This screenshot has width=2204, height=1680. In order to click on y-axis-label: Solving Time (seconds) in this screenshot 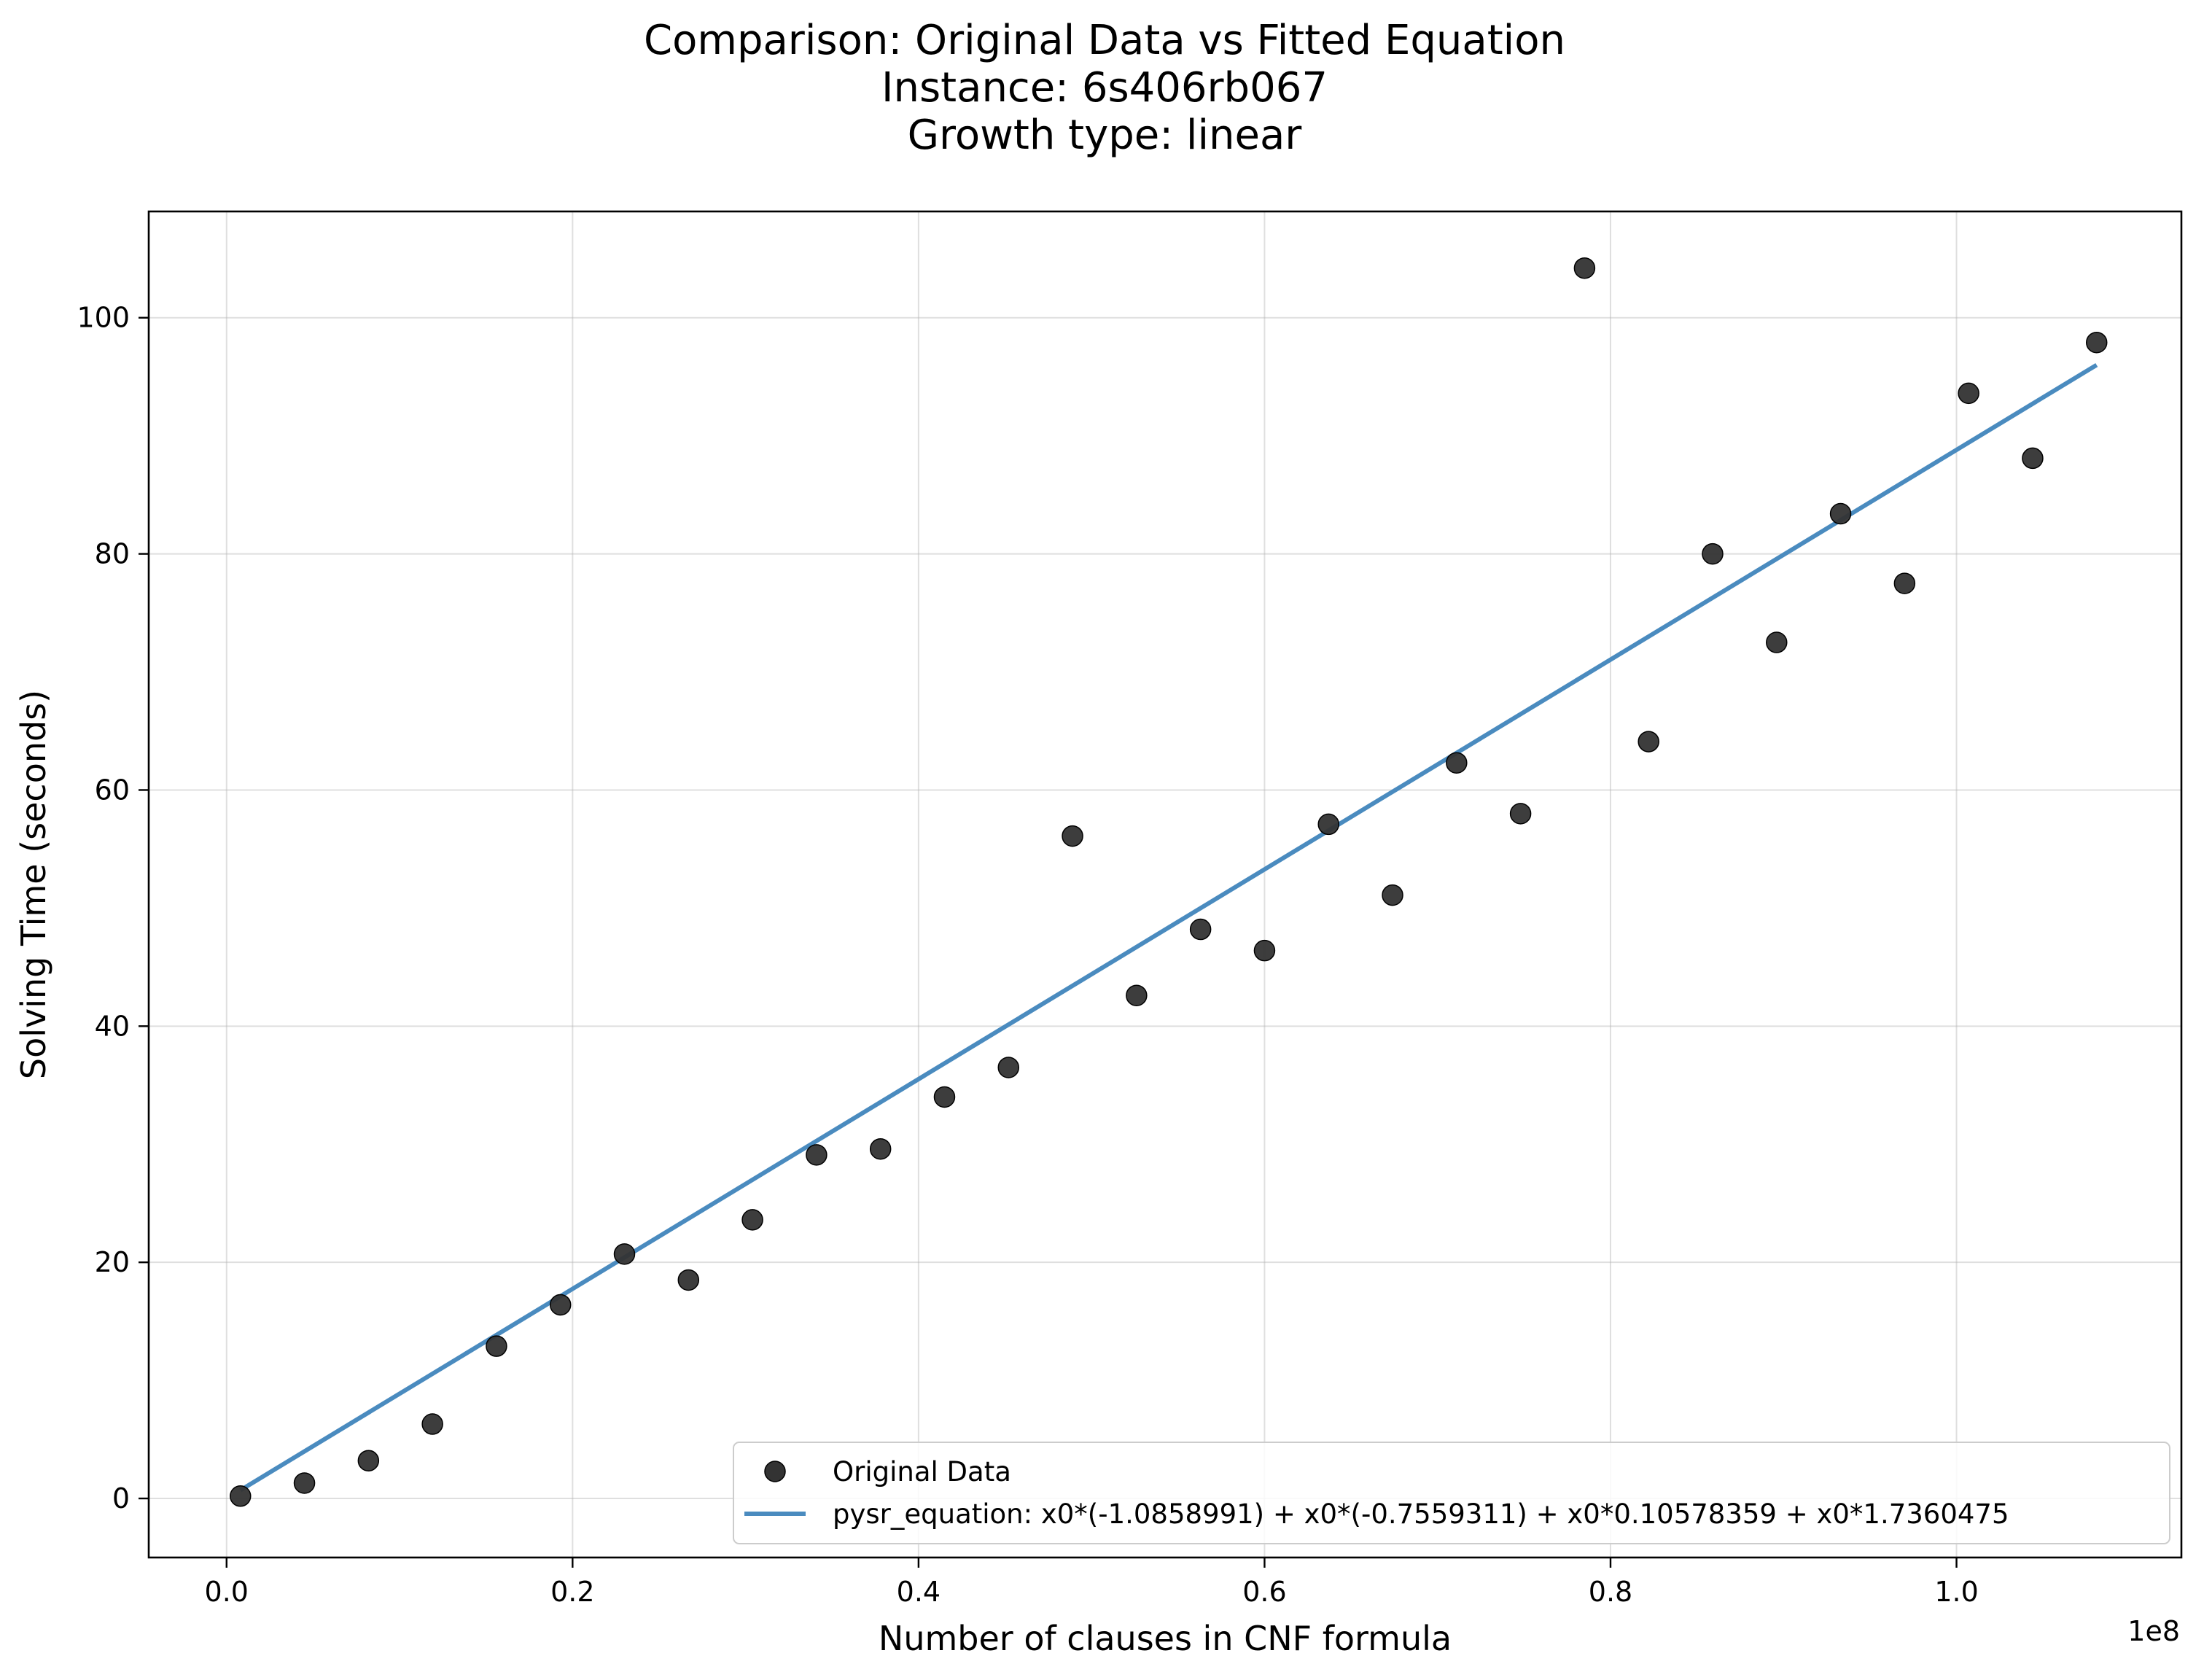, I will do `click(33, 884)`.